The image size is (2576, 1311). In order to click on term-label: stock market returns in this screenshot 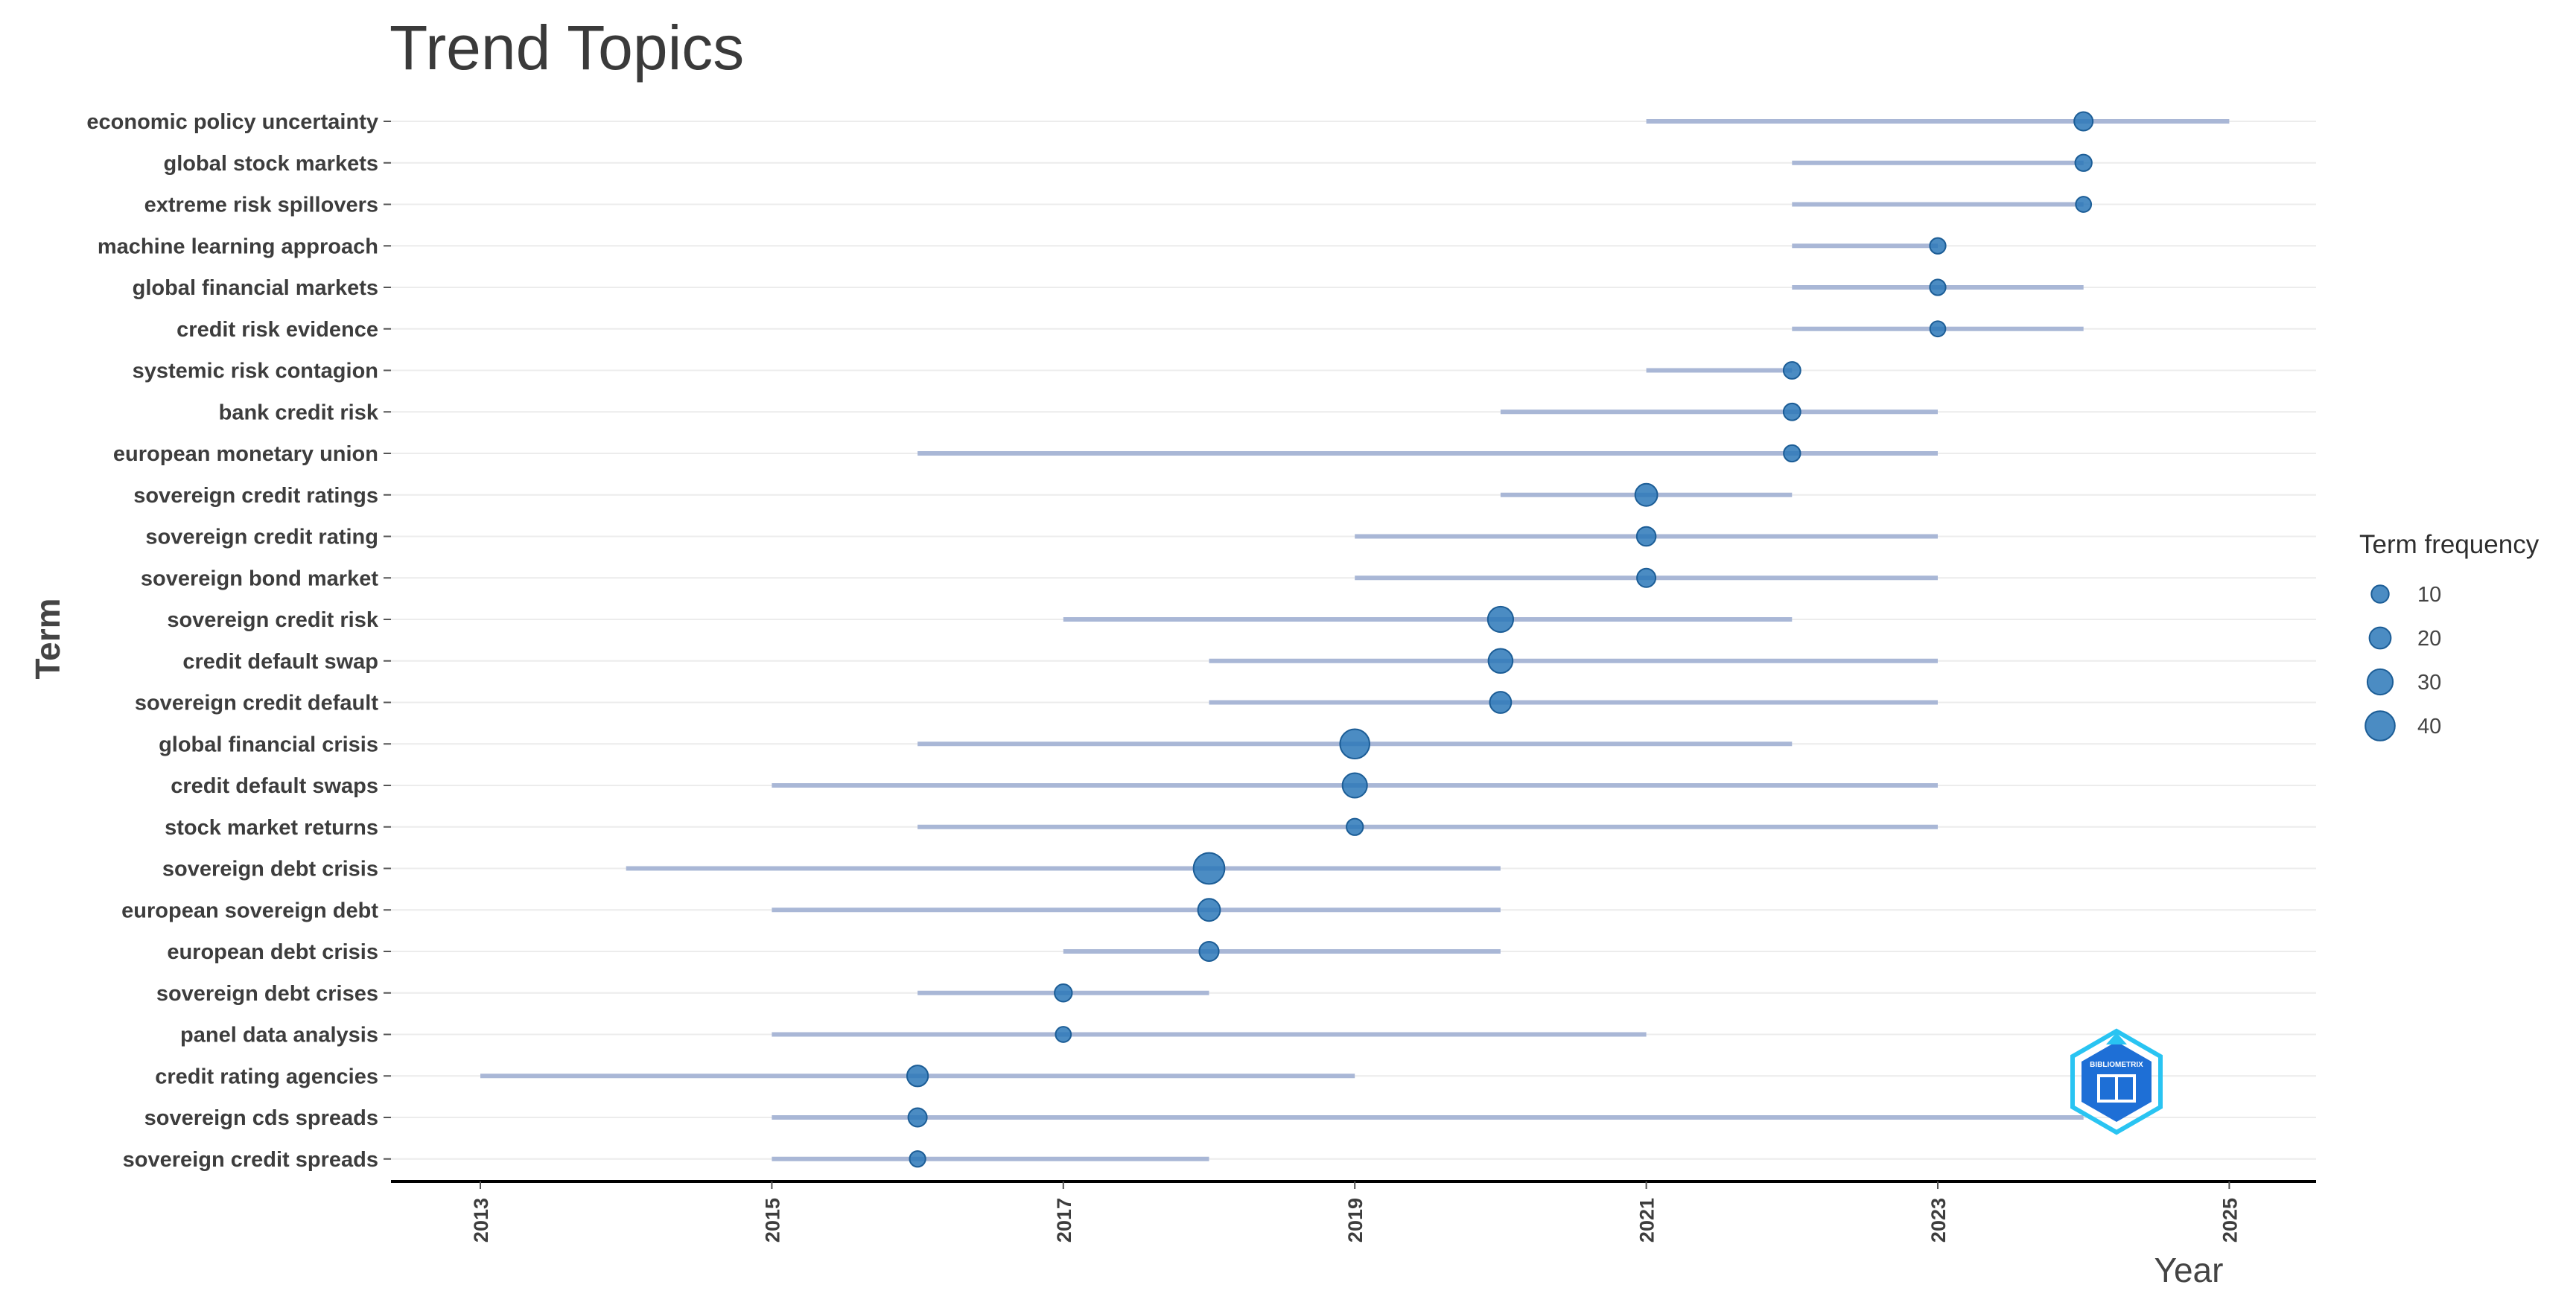, I will do `click(271, 828)`.